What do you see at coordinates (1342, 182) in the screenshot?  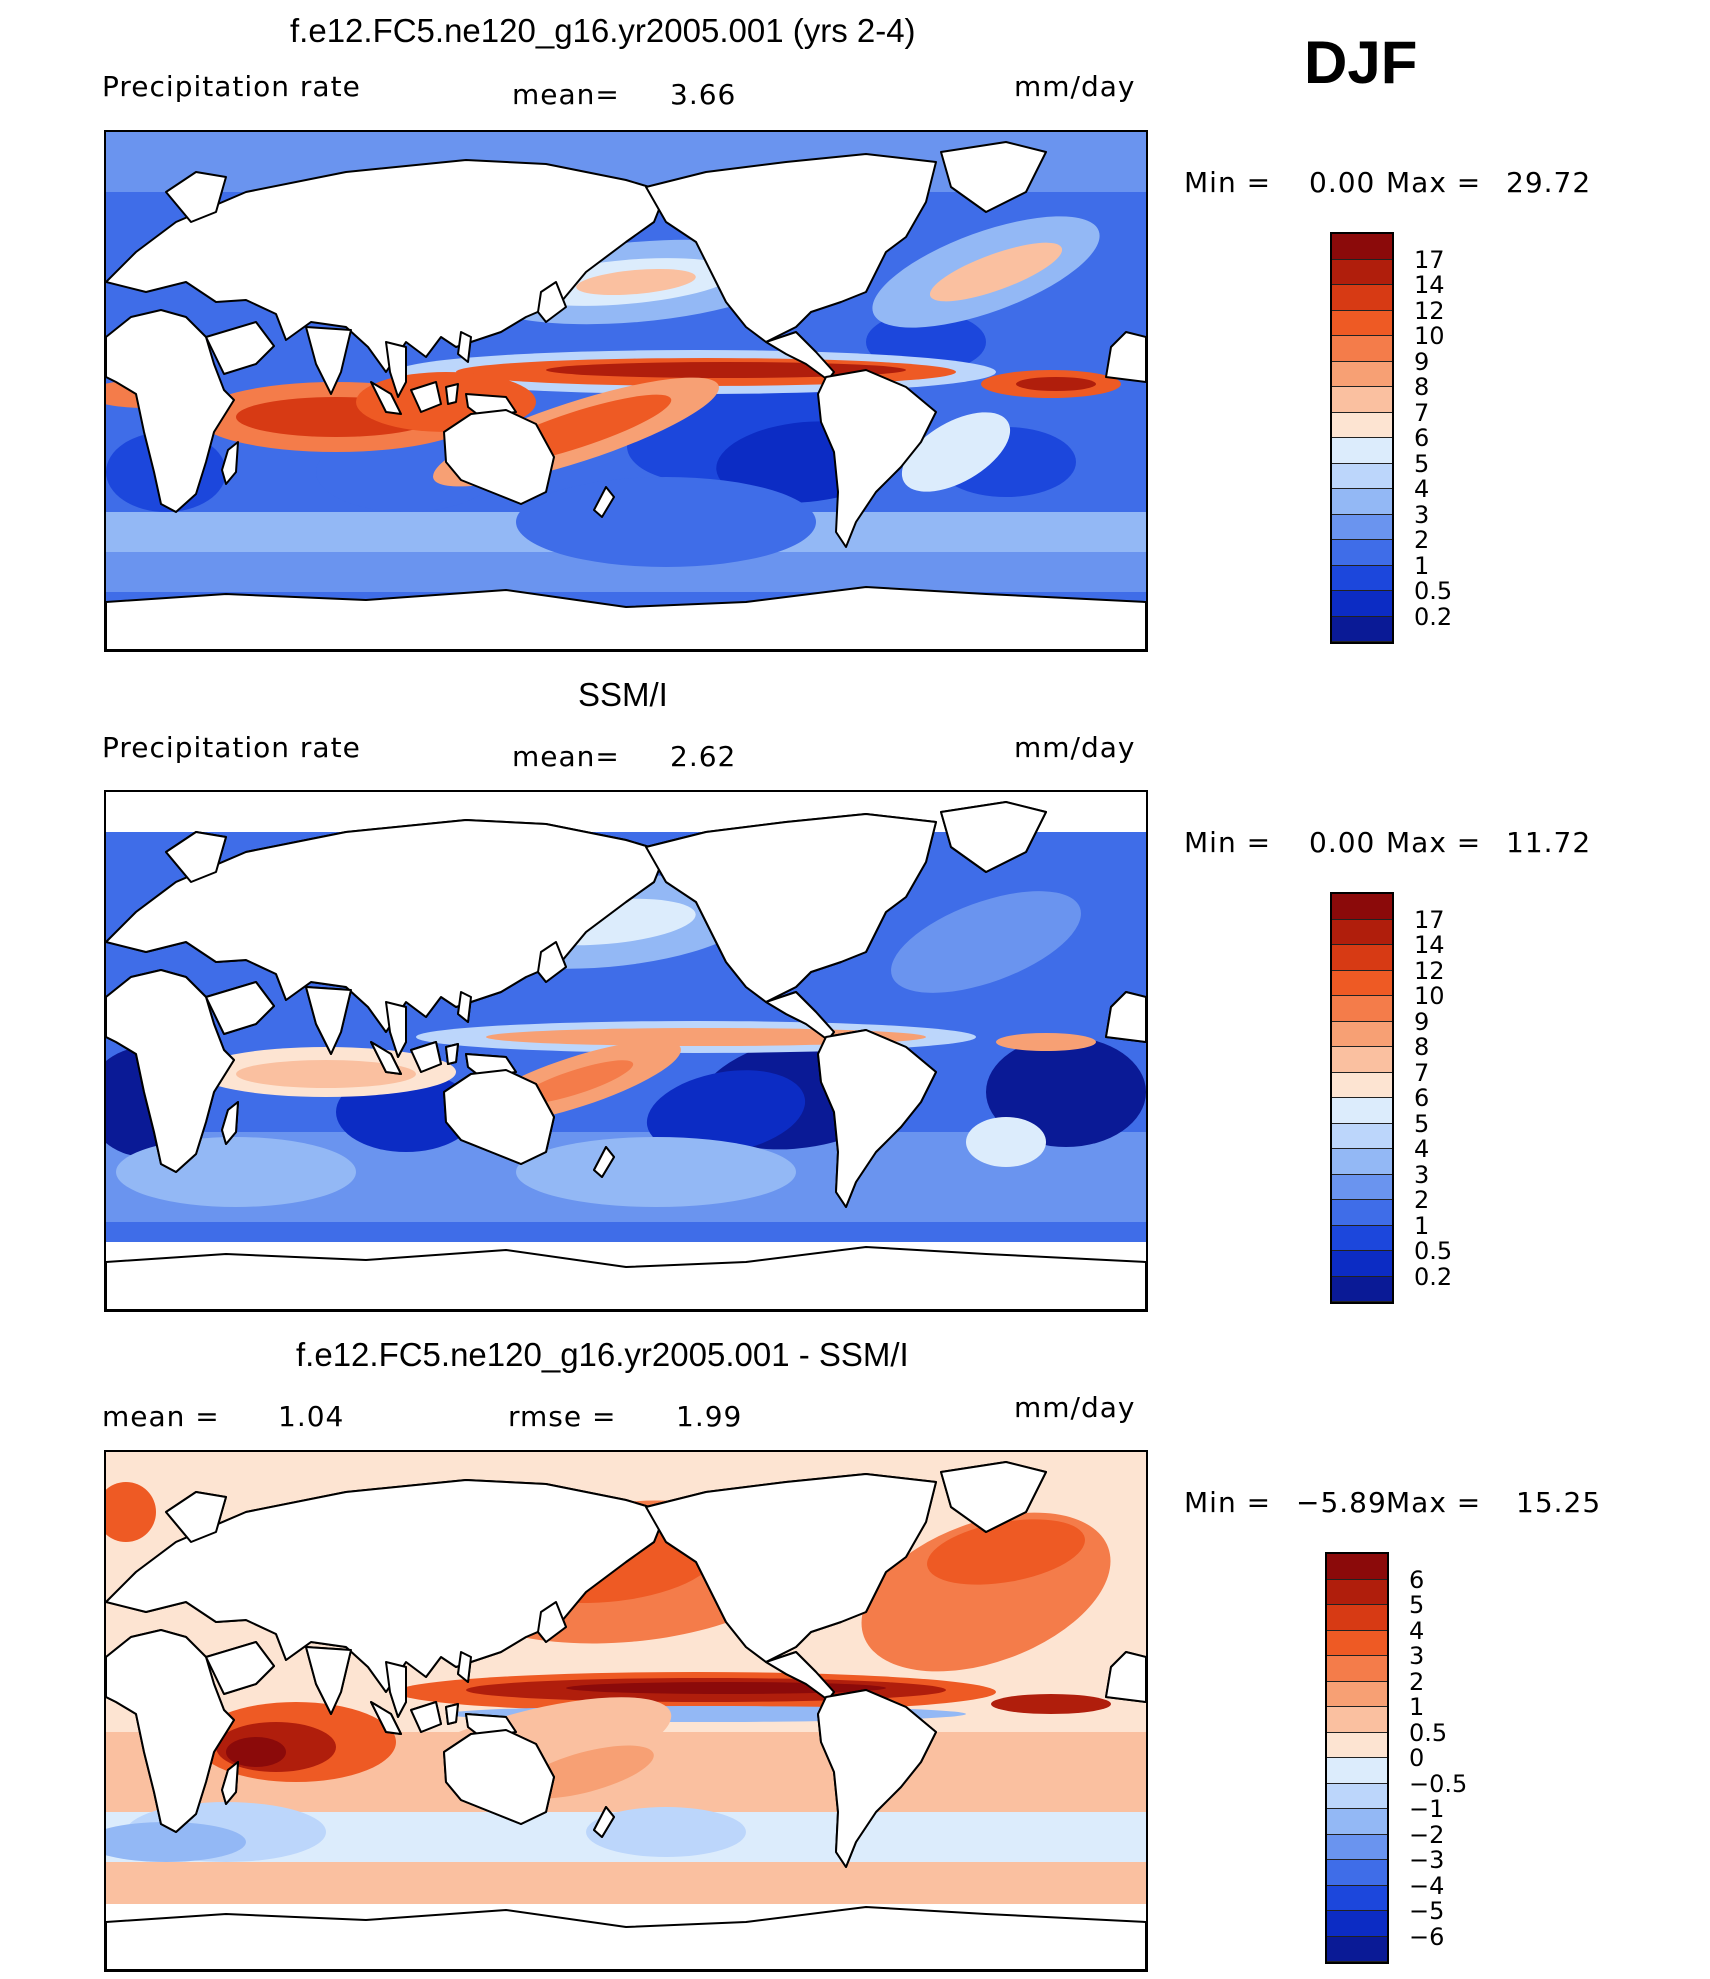 I see `panel1-min-value: 0.00` at bounding box center [1342, 182].